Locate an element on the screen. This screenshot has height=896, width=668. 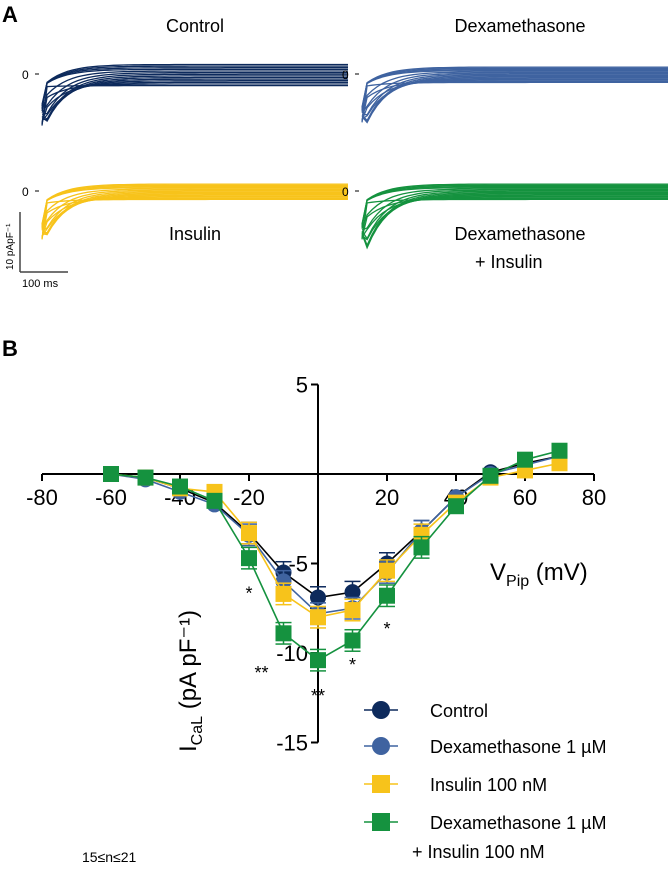
legend-label: Control is located at coordinates (459, 711).